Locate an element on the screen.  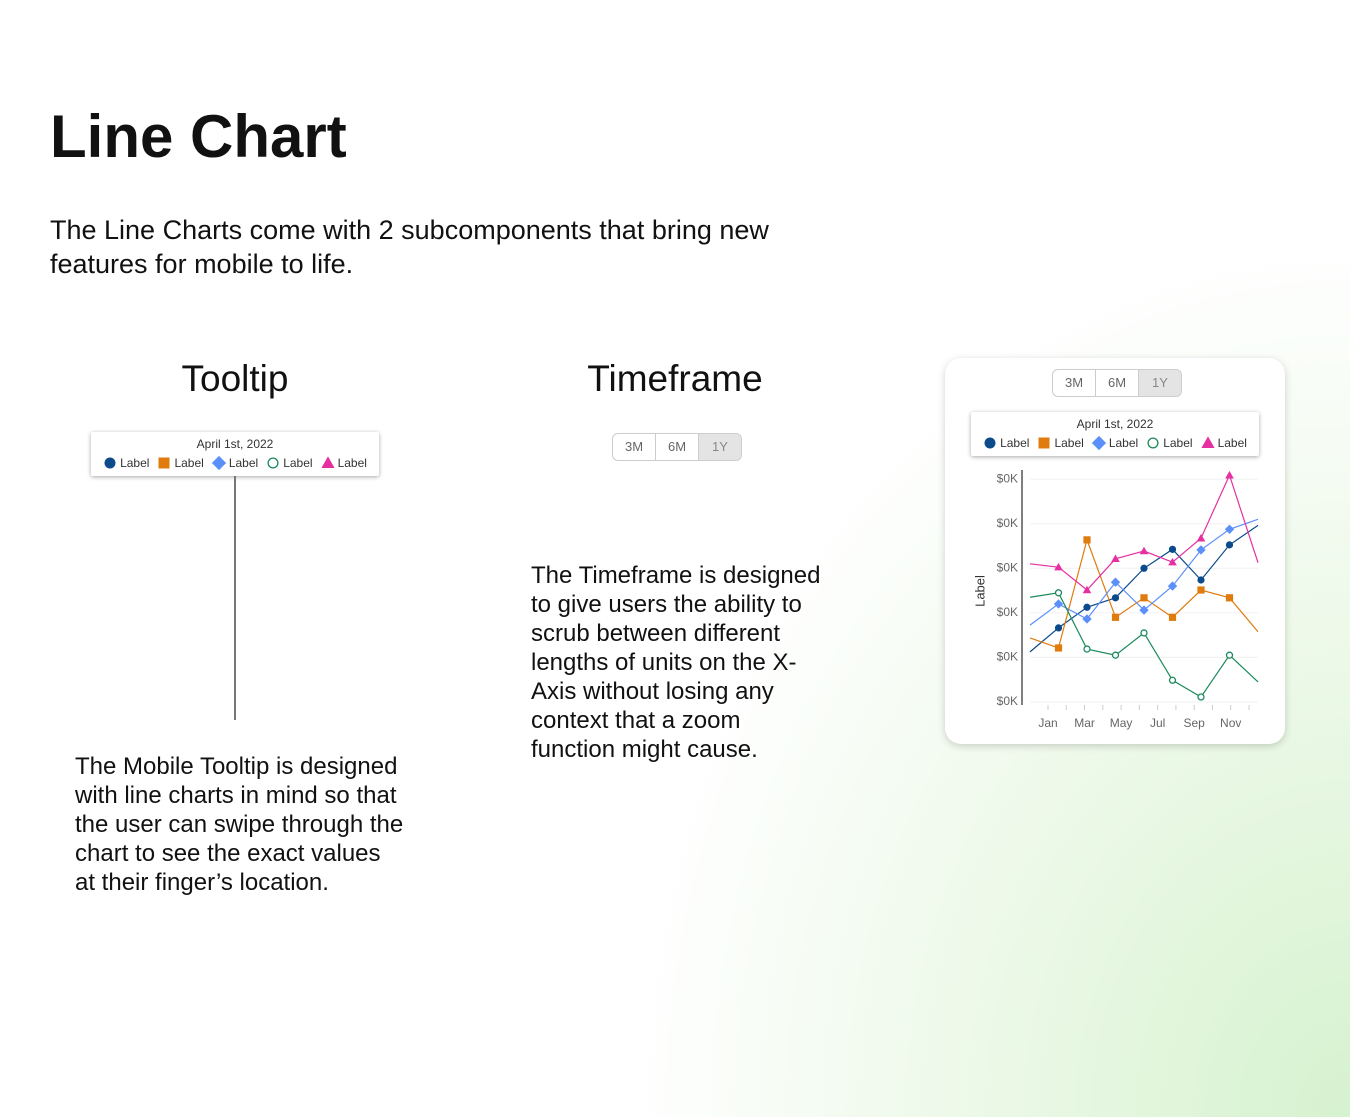
section-heading: Tooltip is located at coordinates (235, 378).